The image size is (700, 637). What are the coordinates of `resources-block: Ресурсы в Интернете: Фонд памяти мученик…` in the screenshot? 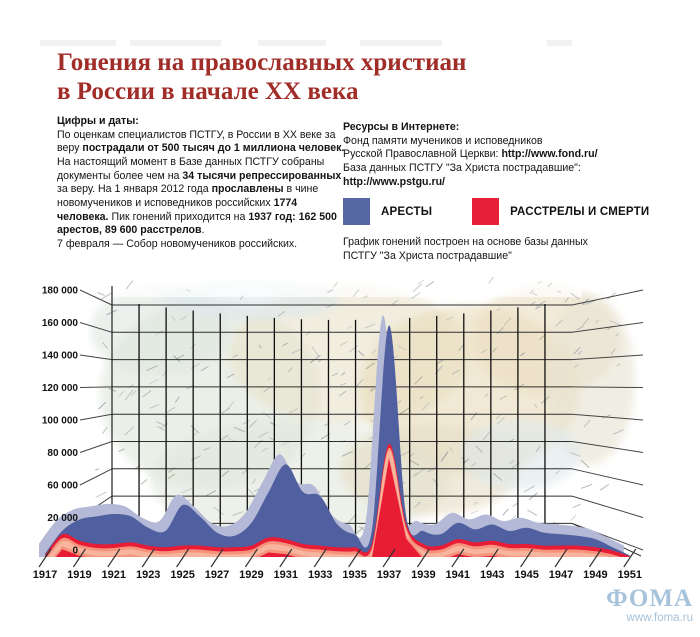 It's located at (510, 155).